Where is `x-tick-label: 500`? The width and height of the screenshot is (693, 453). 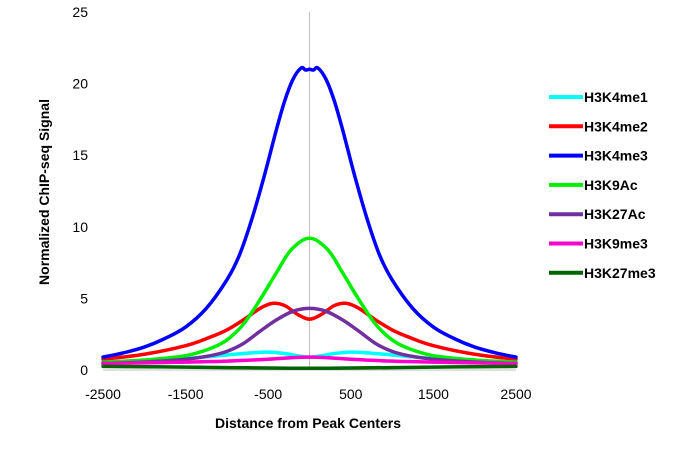 x-tick-label: 500 is located at coordinates (351, 394).